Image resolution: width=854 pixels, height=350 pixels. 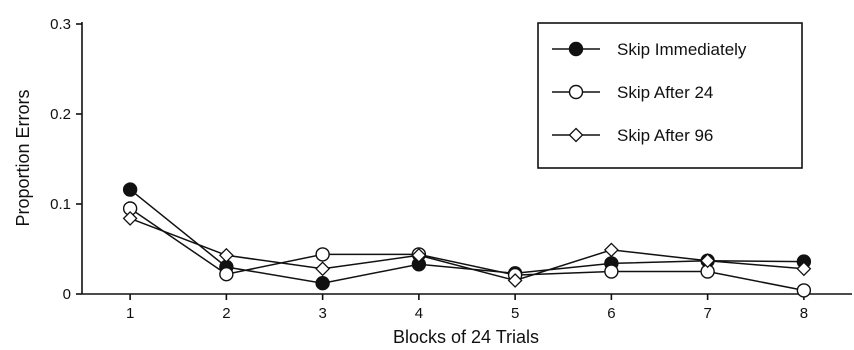 I want to click on legend-label: Skip After 96, so click(x=665, y=135).